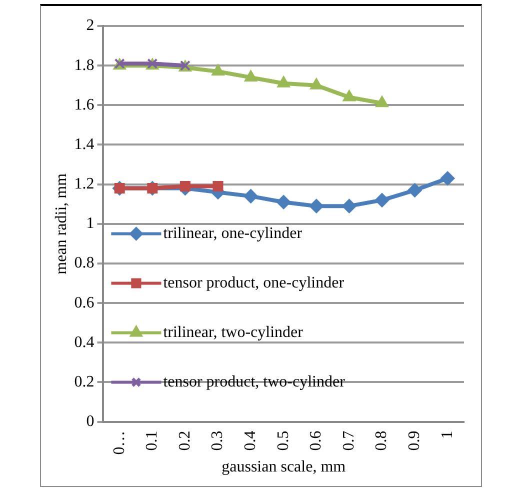 This screenshot has height=489, width=524. I want to click on x-tick-label: 0.3, so click(217, 440).